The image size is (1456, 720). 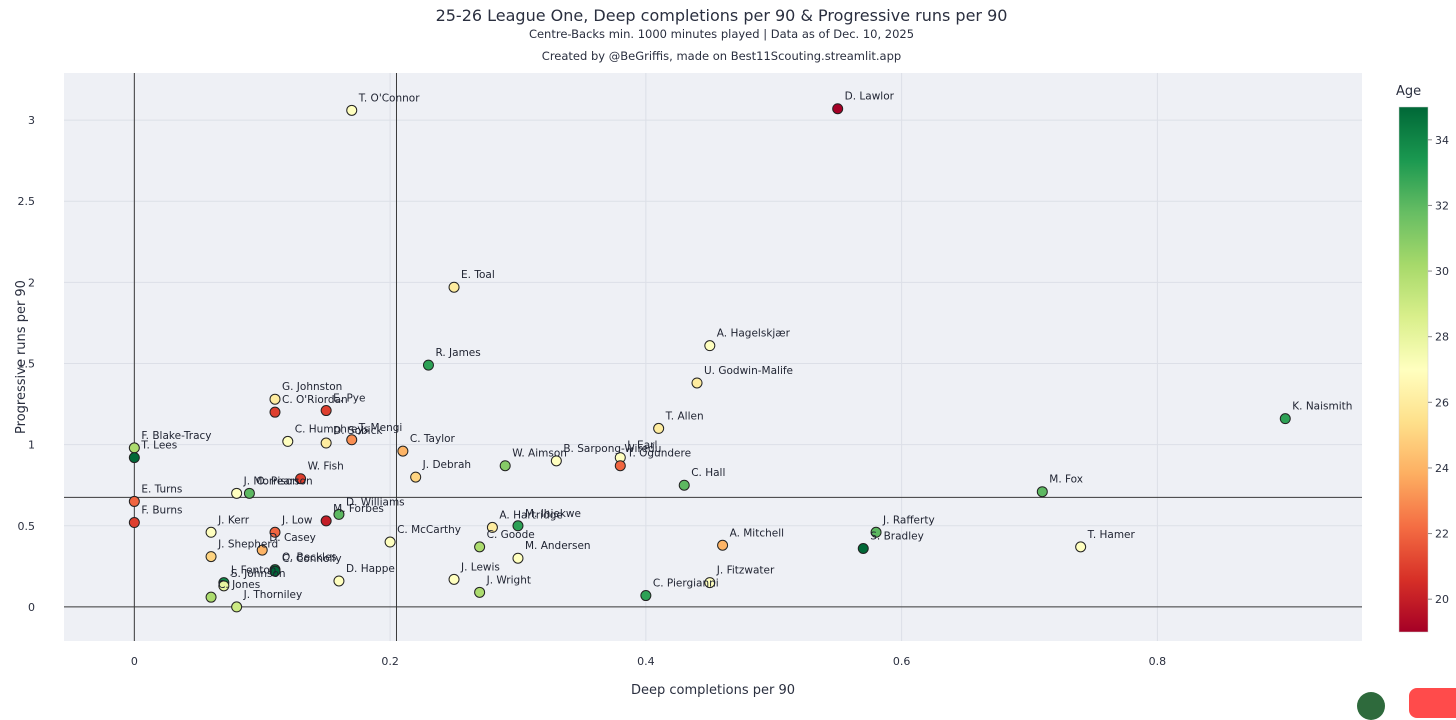 What do you see at coordinates (745, 571) in the screenshot?
I see `point-label: J. Fitzwater` at bounding box center [745, 571].